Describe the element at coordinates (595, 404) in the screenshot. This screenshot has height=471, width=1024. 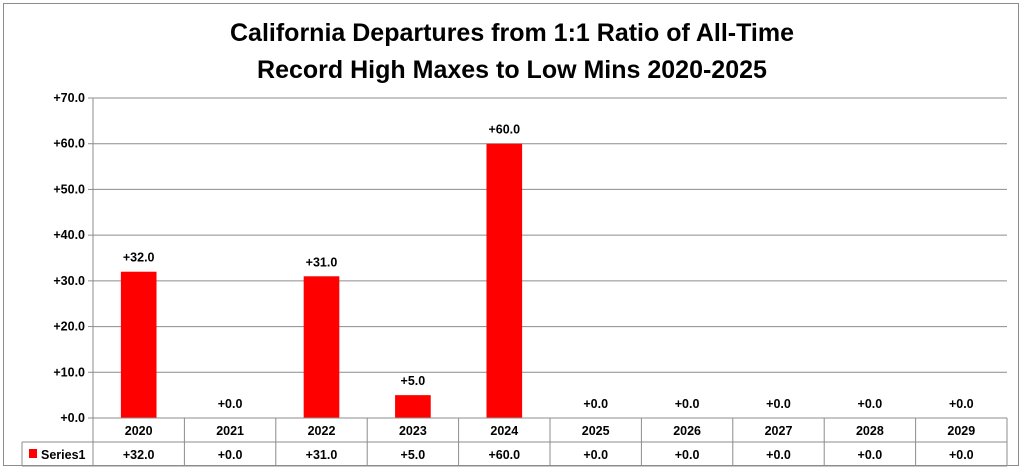
I see `data-label-2025: +0.0` at that location.